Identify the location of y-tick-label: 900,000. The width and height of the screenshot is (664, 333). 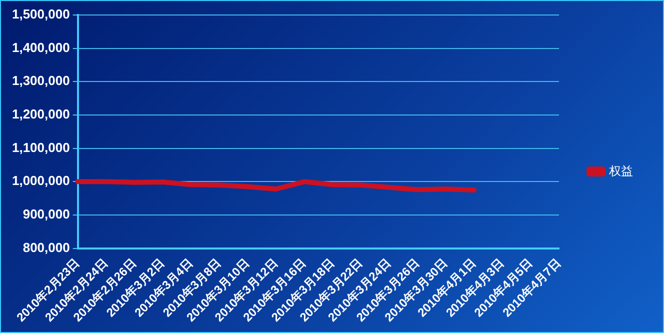
(46, 214).